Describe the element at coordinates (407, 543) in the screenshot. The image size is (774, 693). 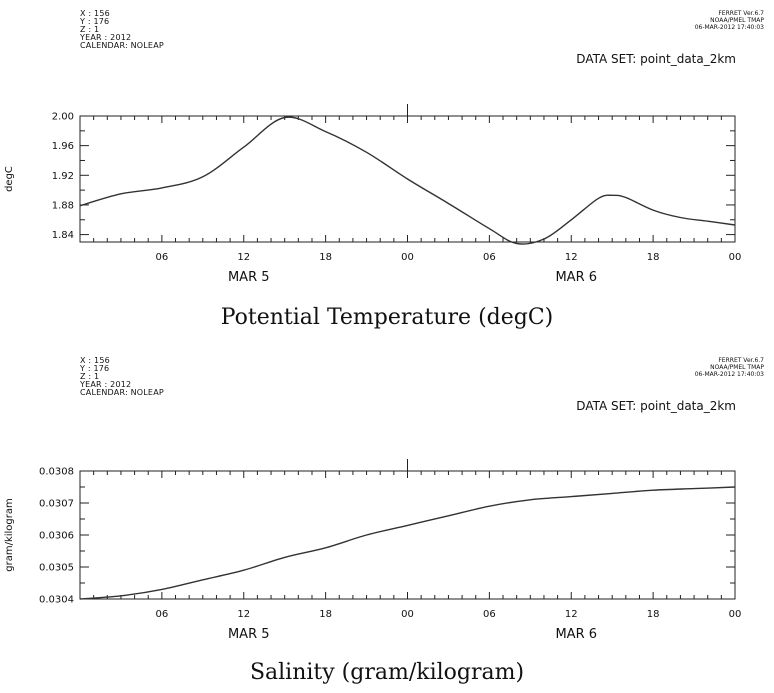
I see `series-line` at that location.